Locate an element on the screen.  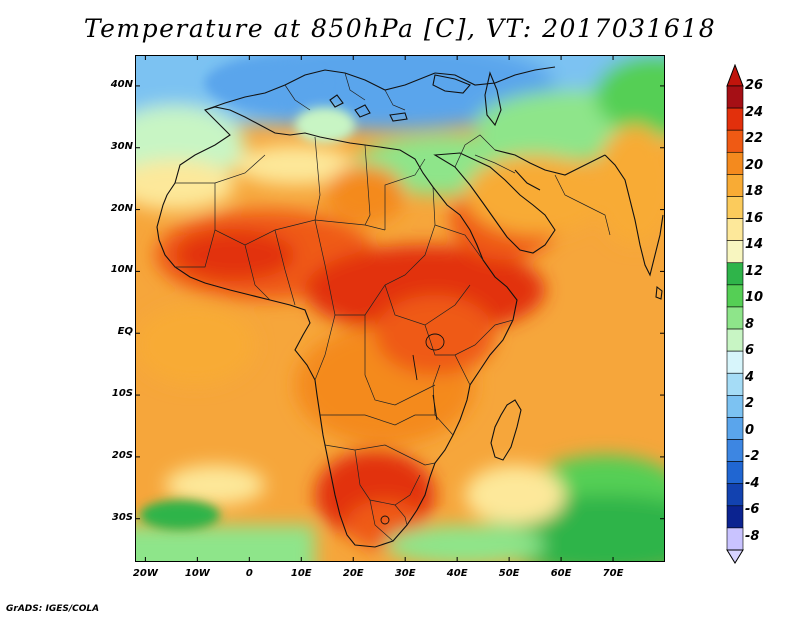
colorbar is located at coordinates (735, 314).